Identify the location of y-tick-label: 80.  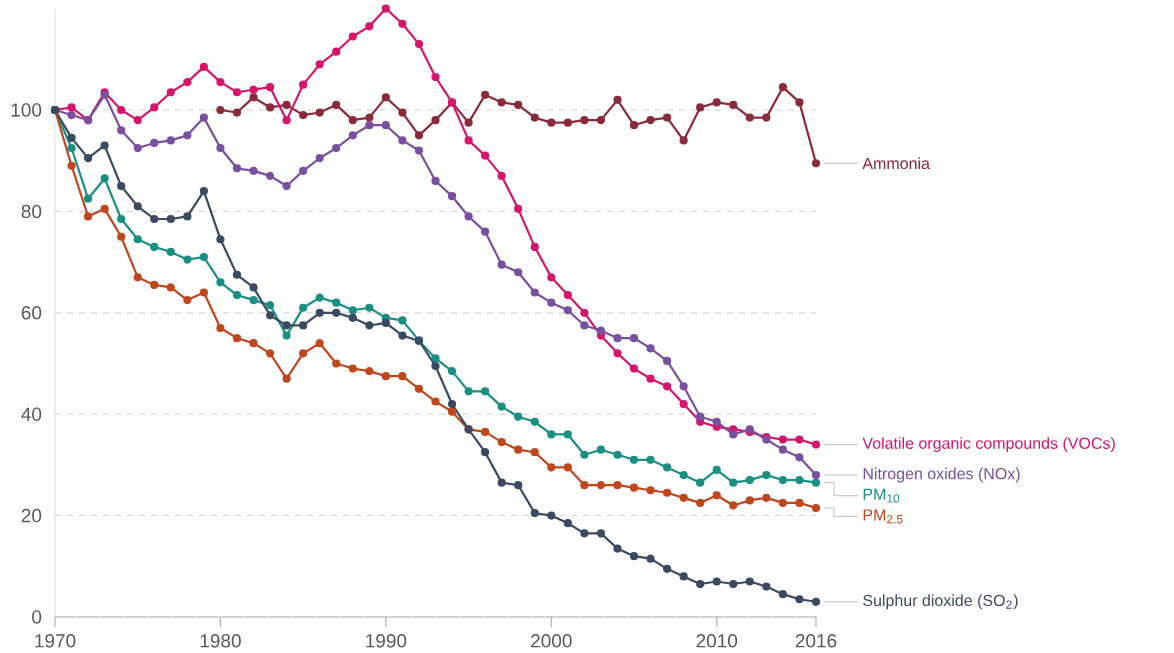
(31, 211).